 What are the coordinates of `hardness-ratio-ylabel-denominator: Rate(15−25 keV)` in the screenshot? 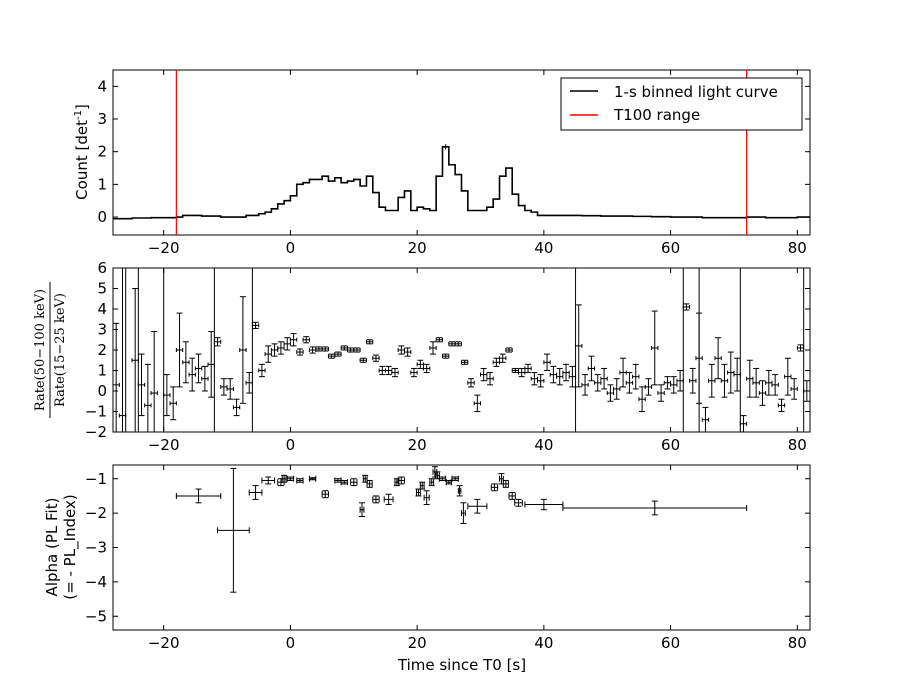 It's located at (60, 350).